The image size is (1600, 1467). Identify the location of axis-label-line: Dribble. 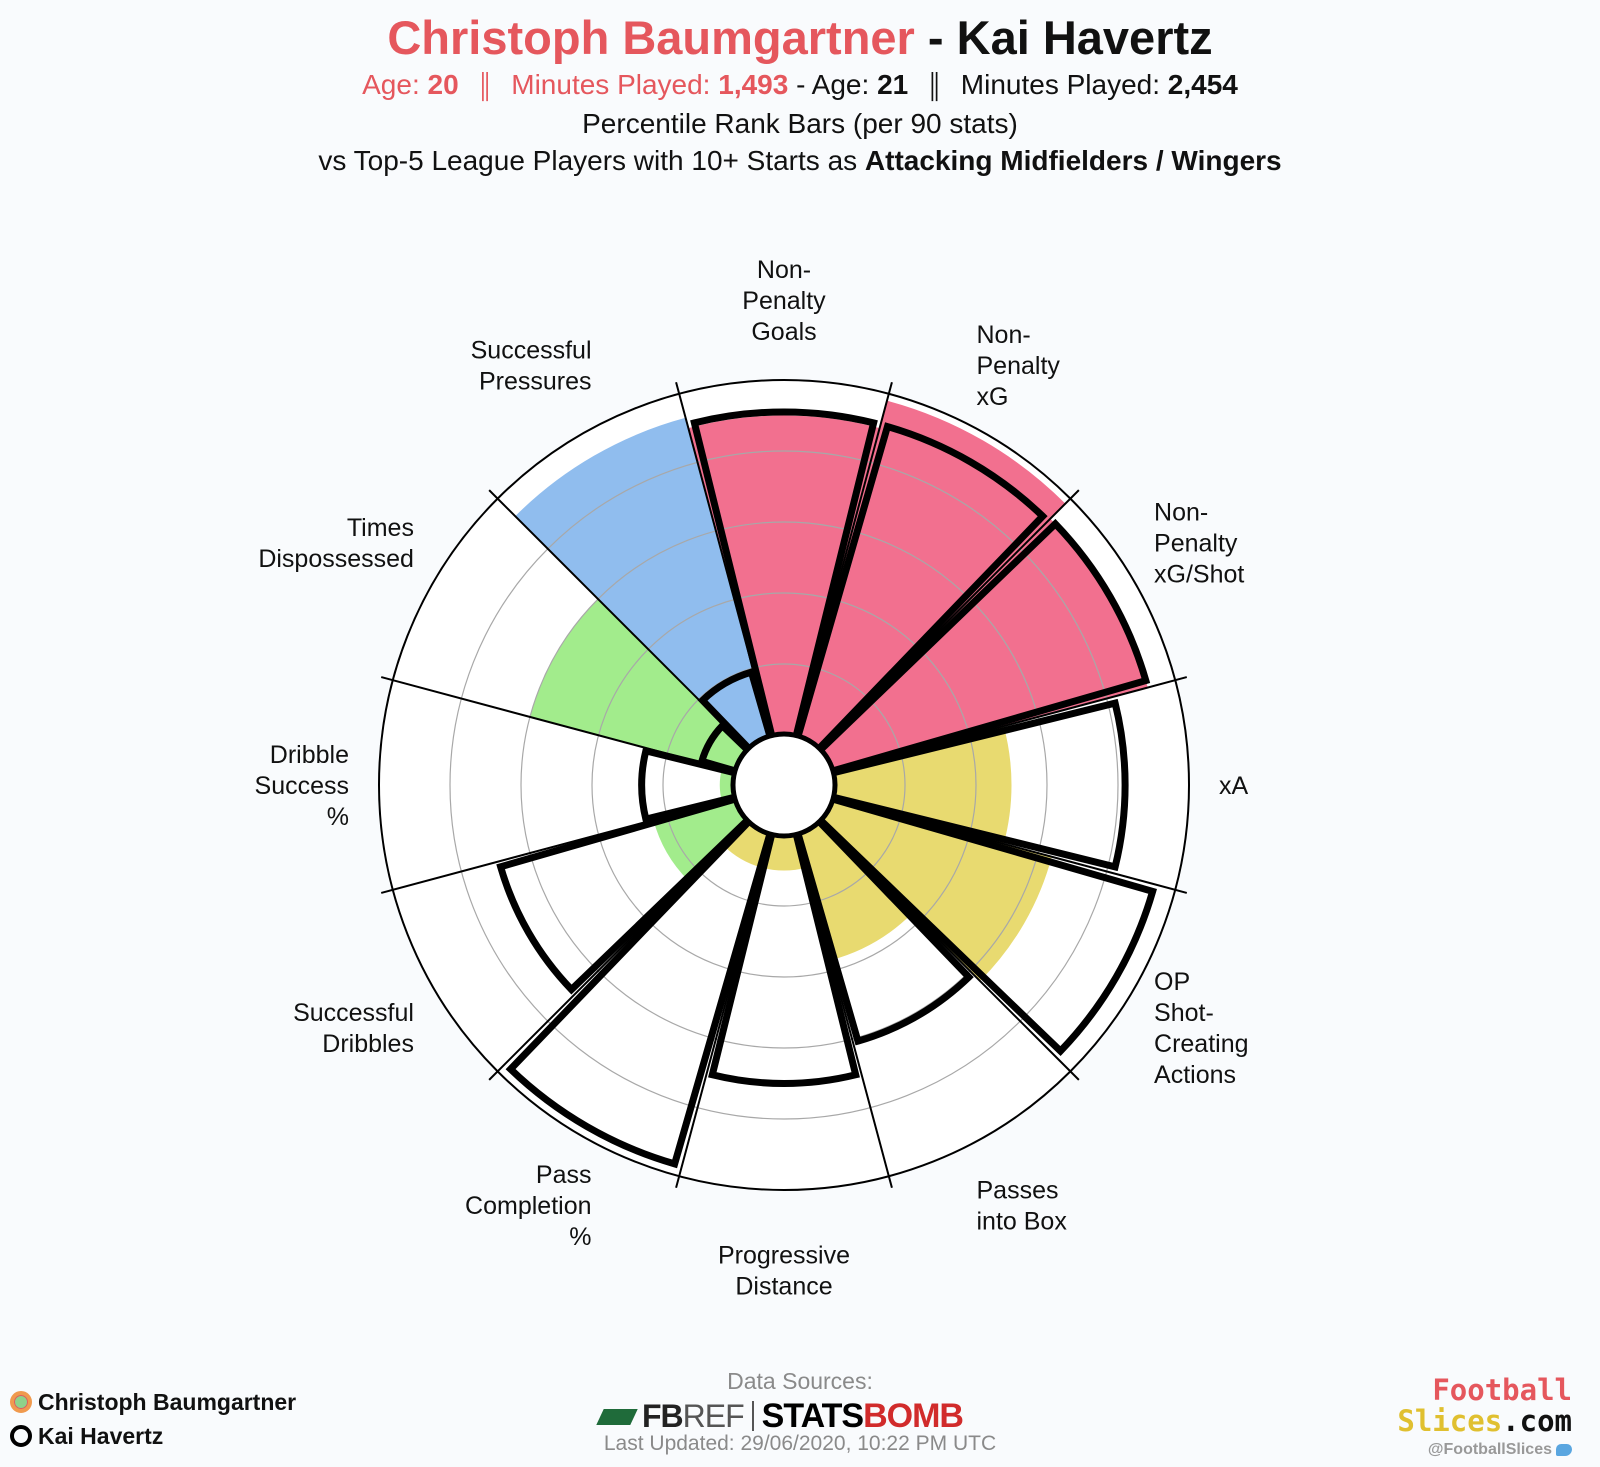
(309, 755).